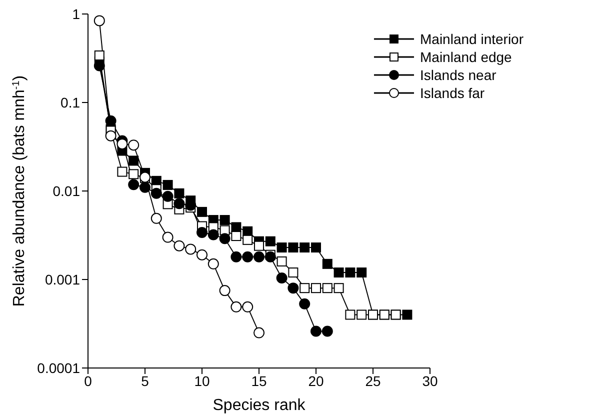  Describe the element at coordinates (76, 14) in the screenshot. I see `y-tick-label: 1` at that location.